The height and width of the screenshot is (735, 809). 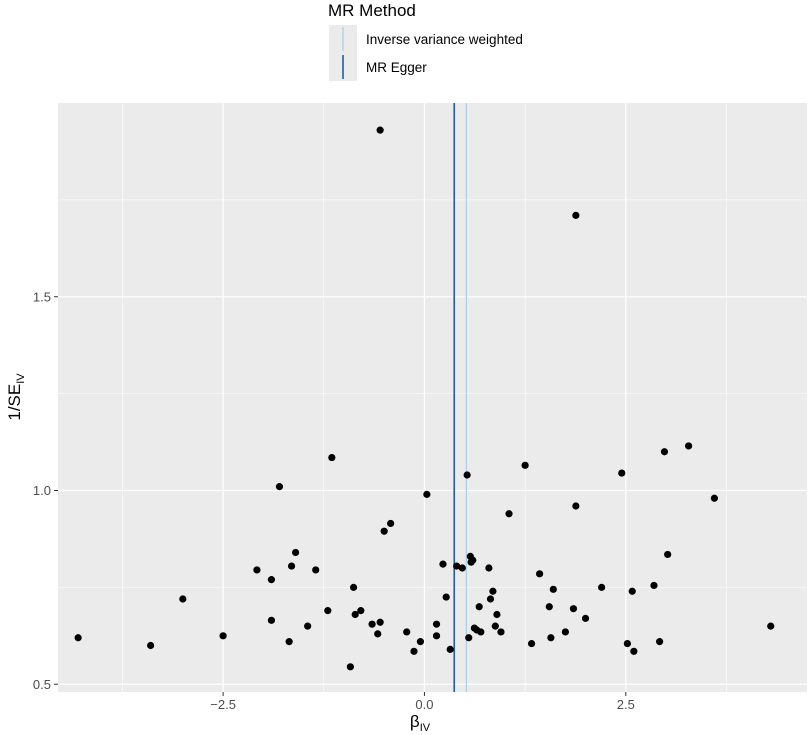 What do you see at coordinates (415, 721) in the screenshot?
I see `x-axis-title-main: β` at bounding box center [415, 721].